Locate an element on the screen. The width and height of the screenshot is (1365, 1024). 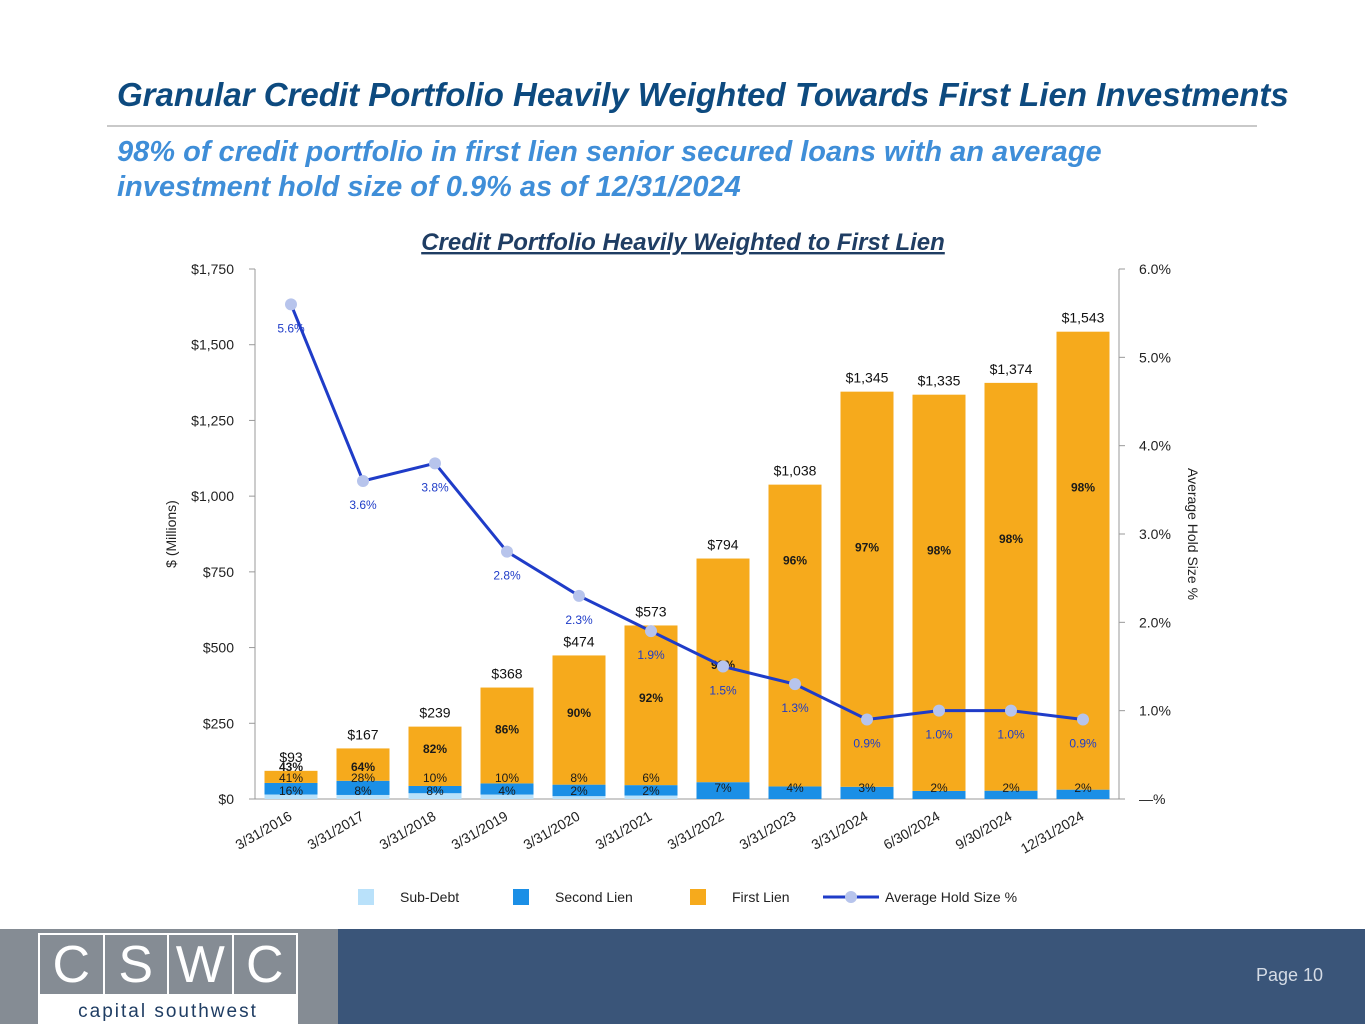
sub-debt-pct-label: 4% is located at coordinates (507, 791).